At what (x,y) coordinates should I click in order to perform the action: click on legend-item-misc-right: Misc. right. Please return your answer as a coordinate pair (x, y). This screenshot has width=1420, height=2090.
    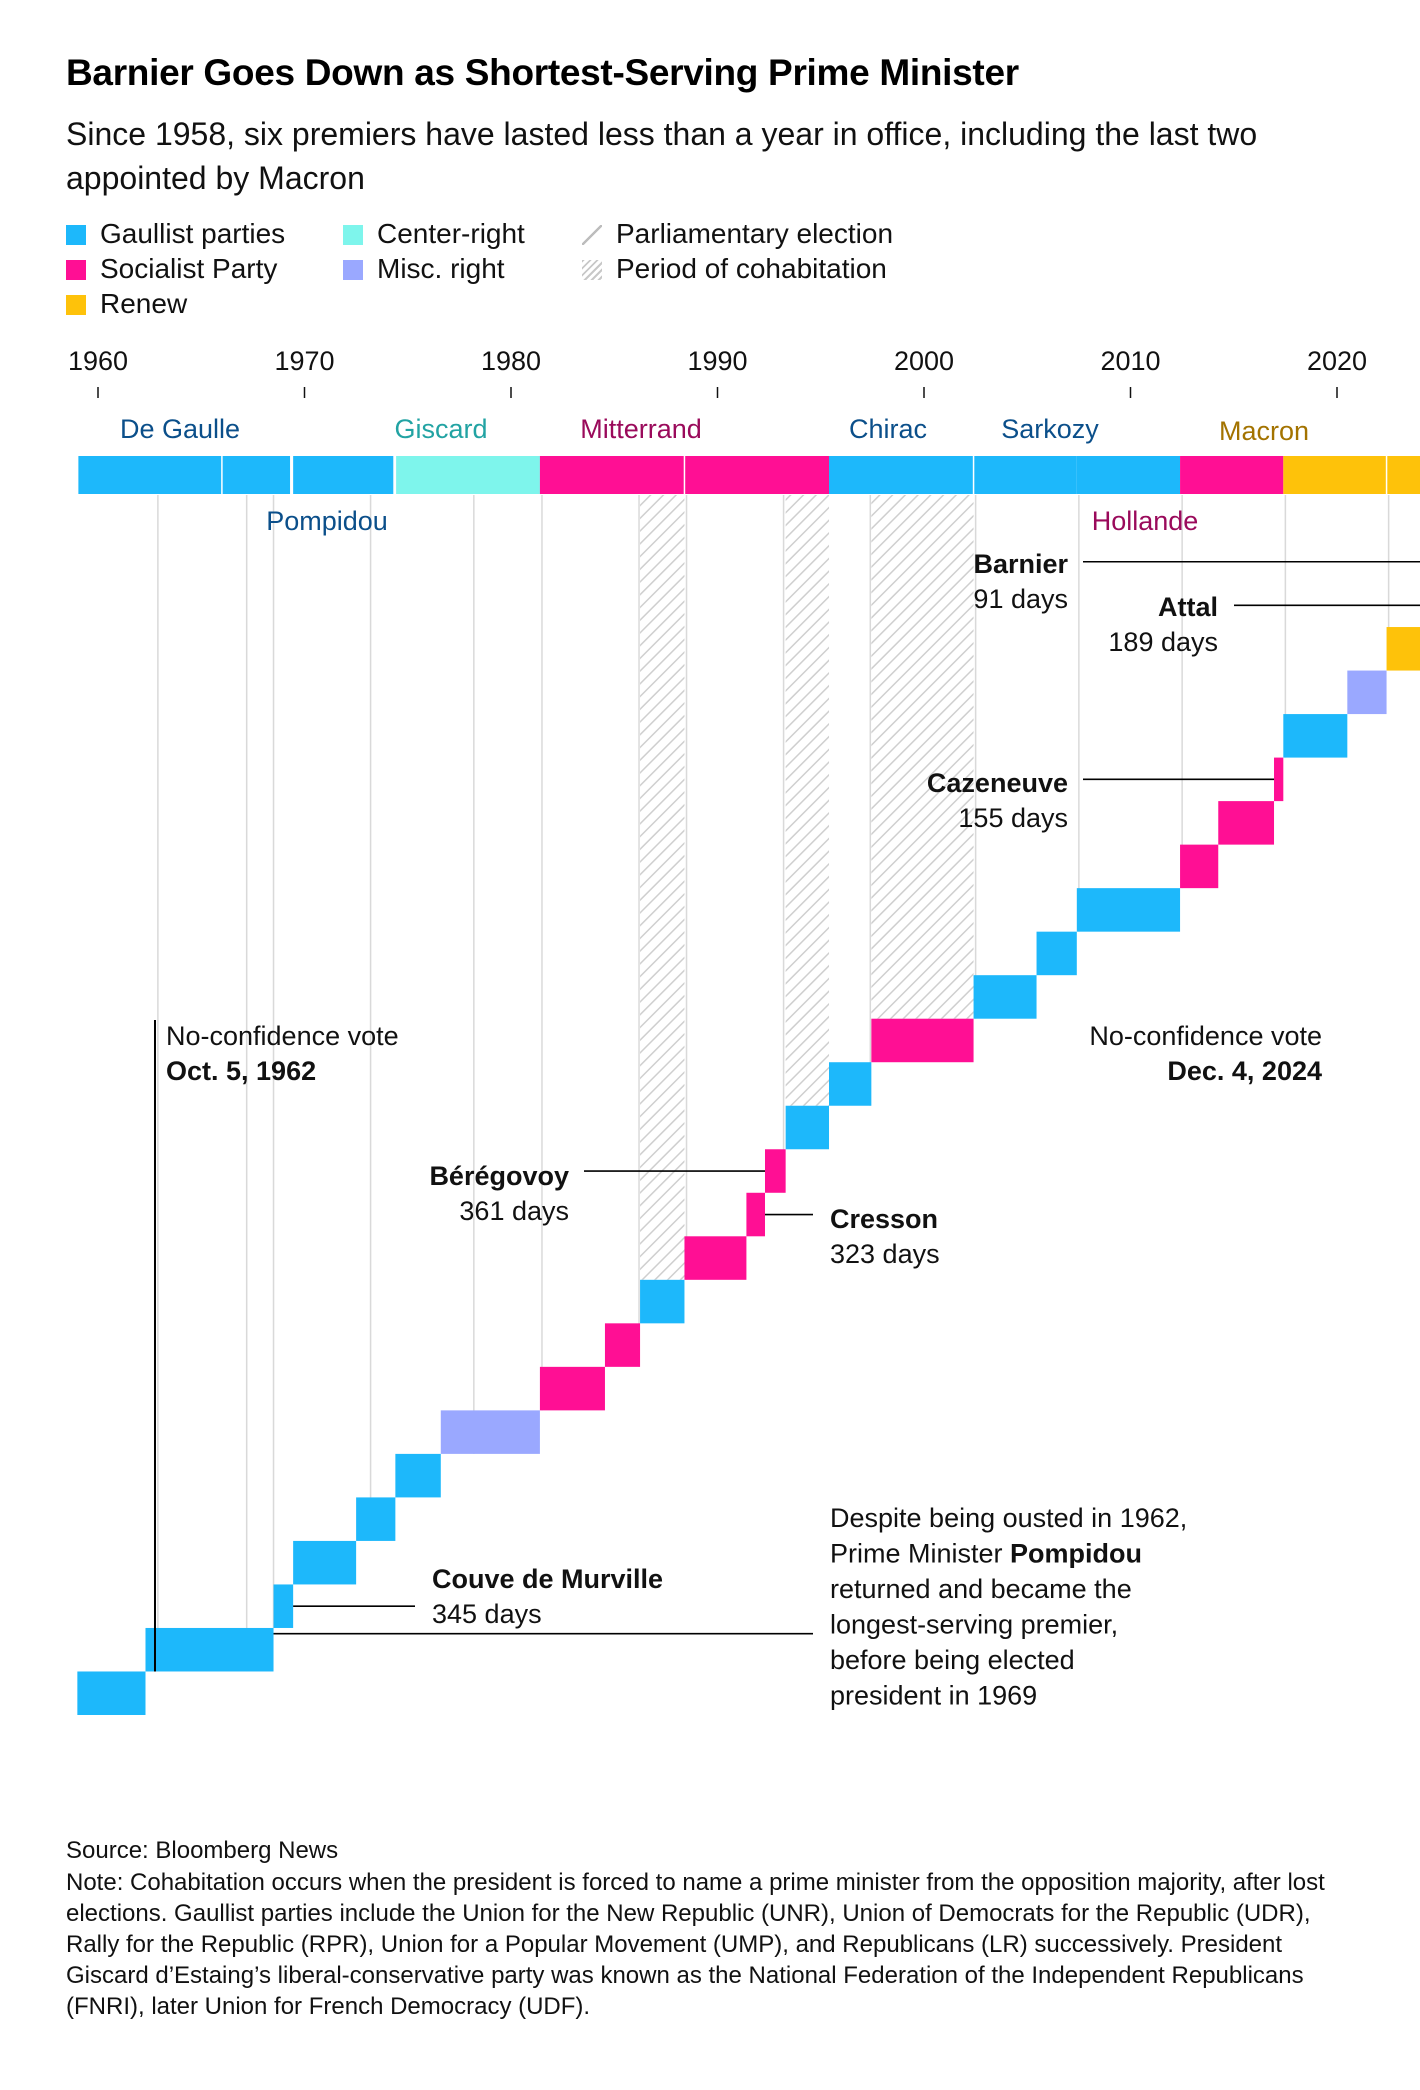
    Looking at the image, I should click on (424, 269).